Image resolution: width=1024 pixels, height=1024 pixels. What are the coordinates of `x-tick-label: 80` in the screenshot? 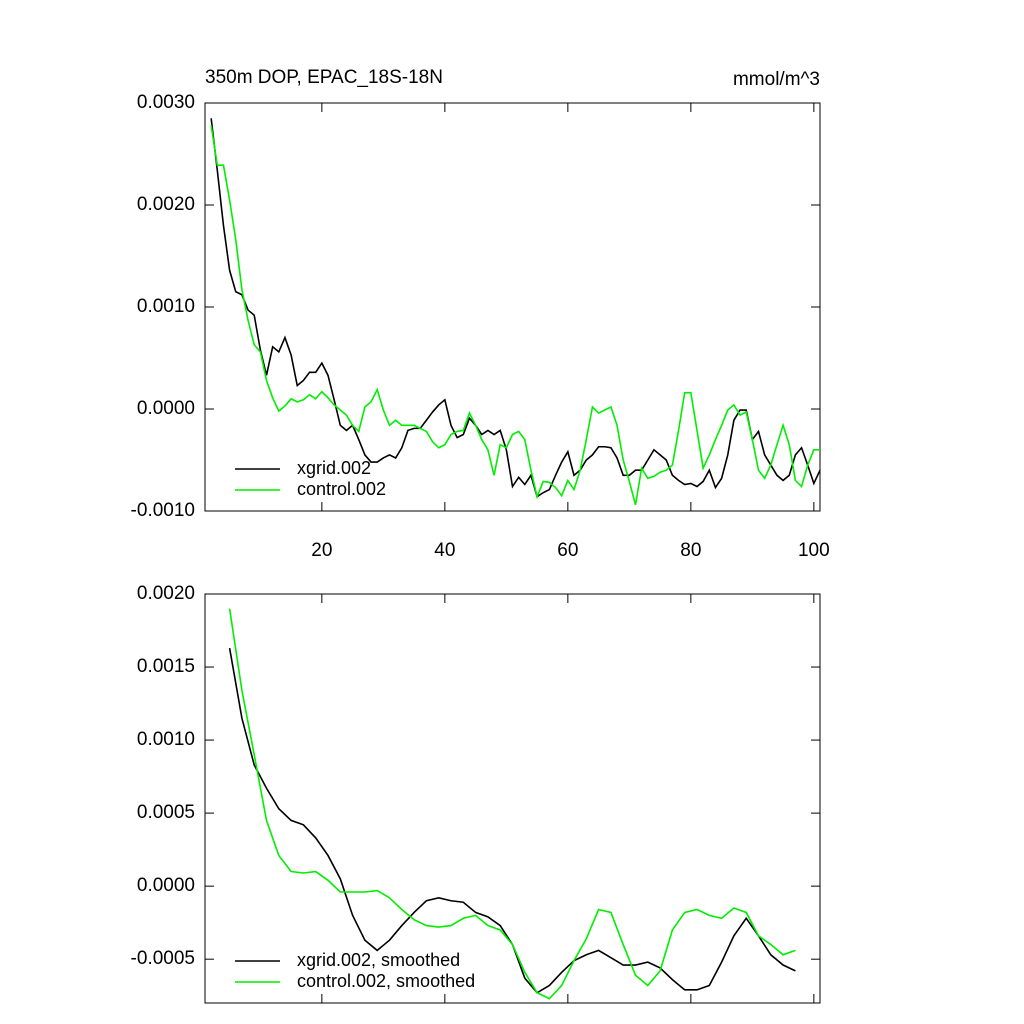 It's located at (690, 550).